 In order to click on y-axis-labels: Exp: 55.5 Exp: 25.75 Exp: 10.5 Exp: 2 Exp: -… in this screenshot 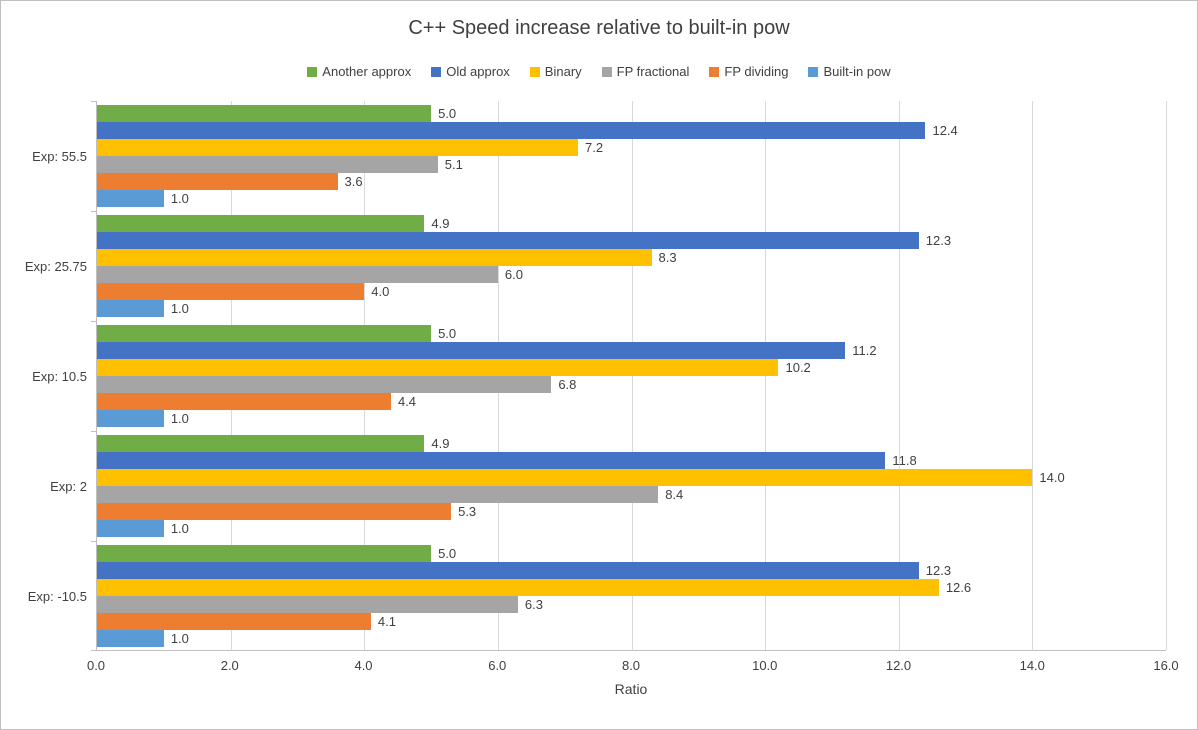, I will do `click(48, 376)`.